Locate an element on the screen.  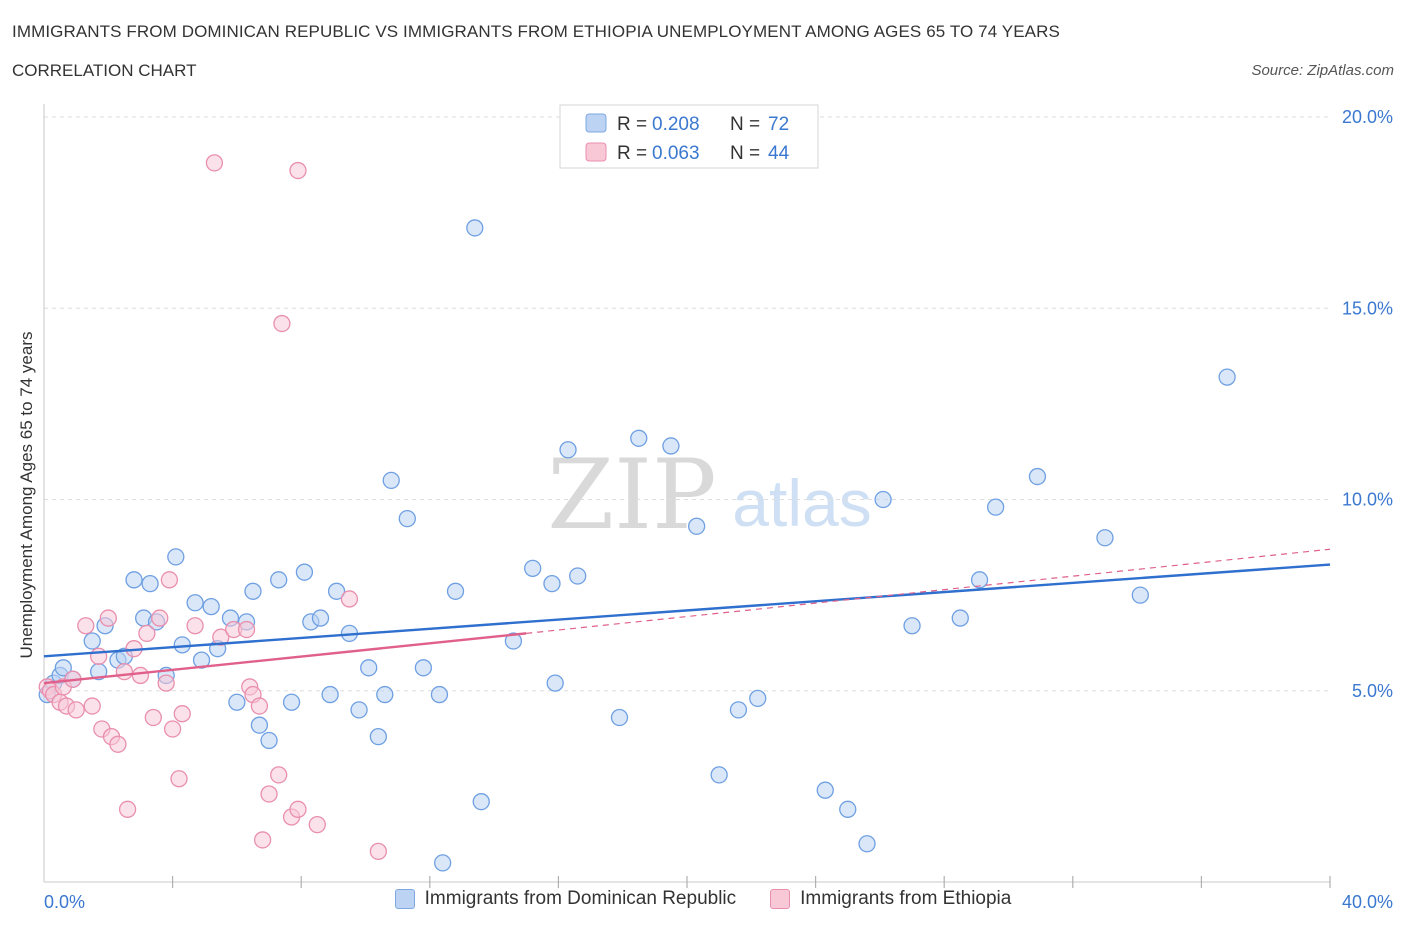
legend-label-dominican: Immigrants from Dominican Republic is located at coordinates (580, 898).